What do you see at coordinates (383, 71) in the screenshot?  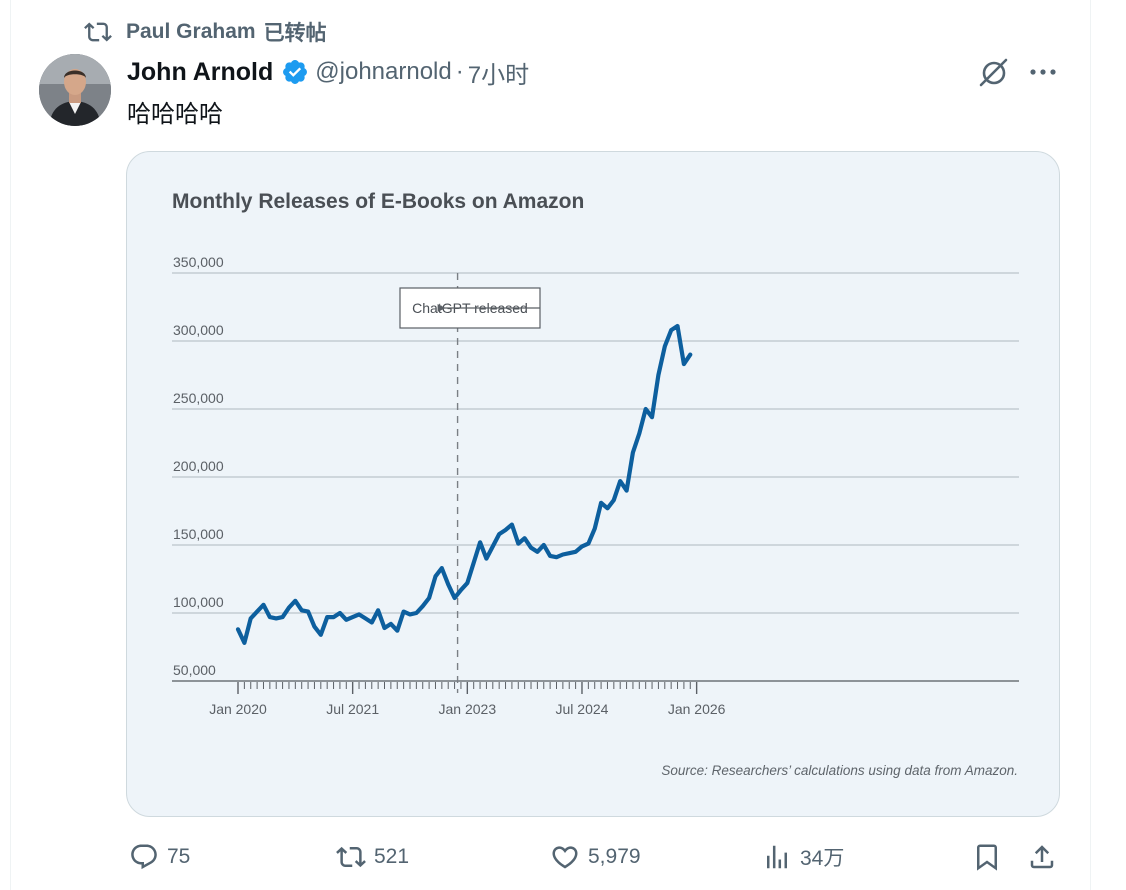 I see `author-handle: @johnarnold` at bounding box center [383, 71].